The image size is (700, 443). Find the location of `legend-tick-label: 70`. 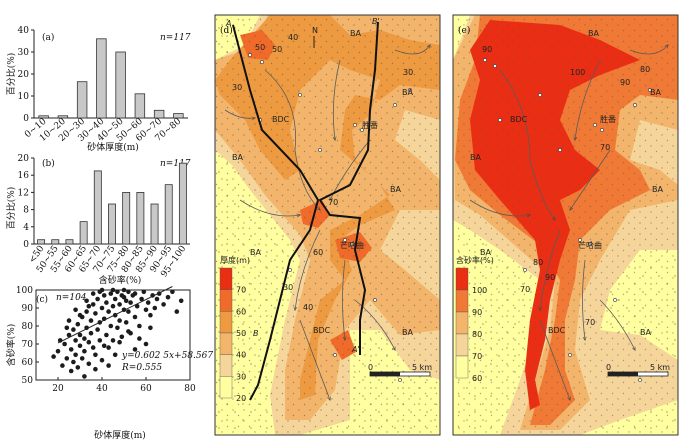

legend-tick-label: 70 is located at coordinates (477, 356).